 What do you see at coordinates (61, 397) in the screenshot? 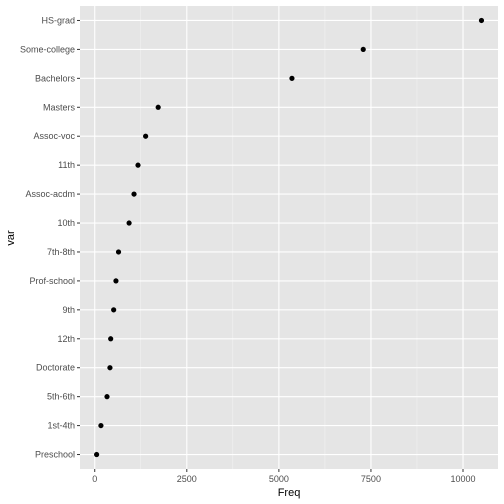
I see `y-tick-label: 5th-6th` at bounding box center [61, 397].